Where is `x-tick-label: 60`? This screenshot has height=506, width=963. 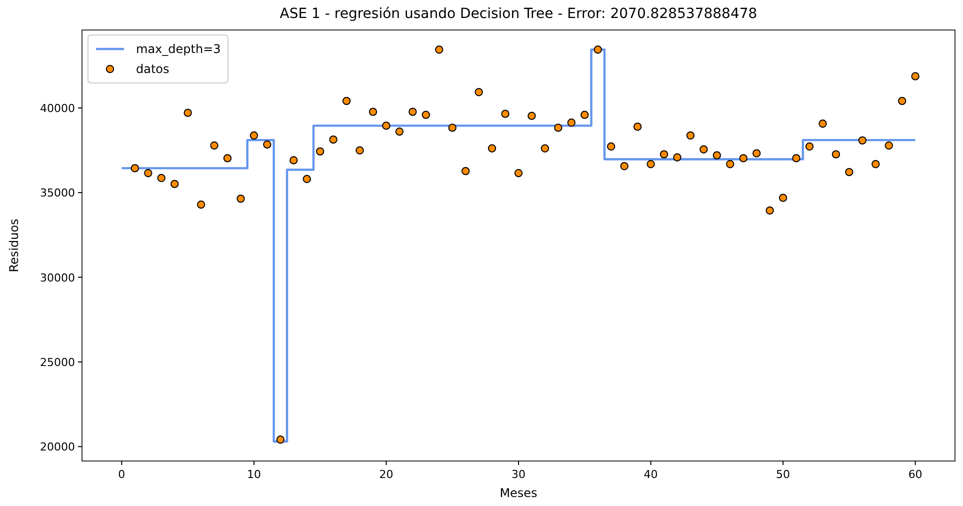 x-tick-label: 60 is located at coordinates (915, 474).